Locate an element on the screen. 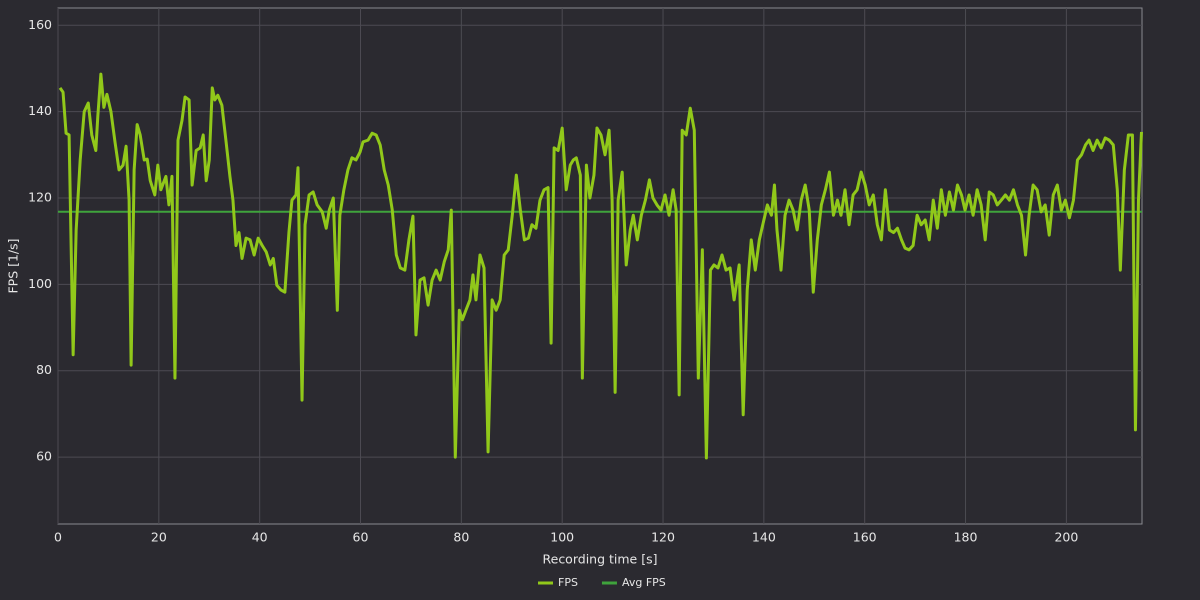  legend-label: Avg FPS is located at coordinates (644, 582).